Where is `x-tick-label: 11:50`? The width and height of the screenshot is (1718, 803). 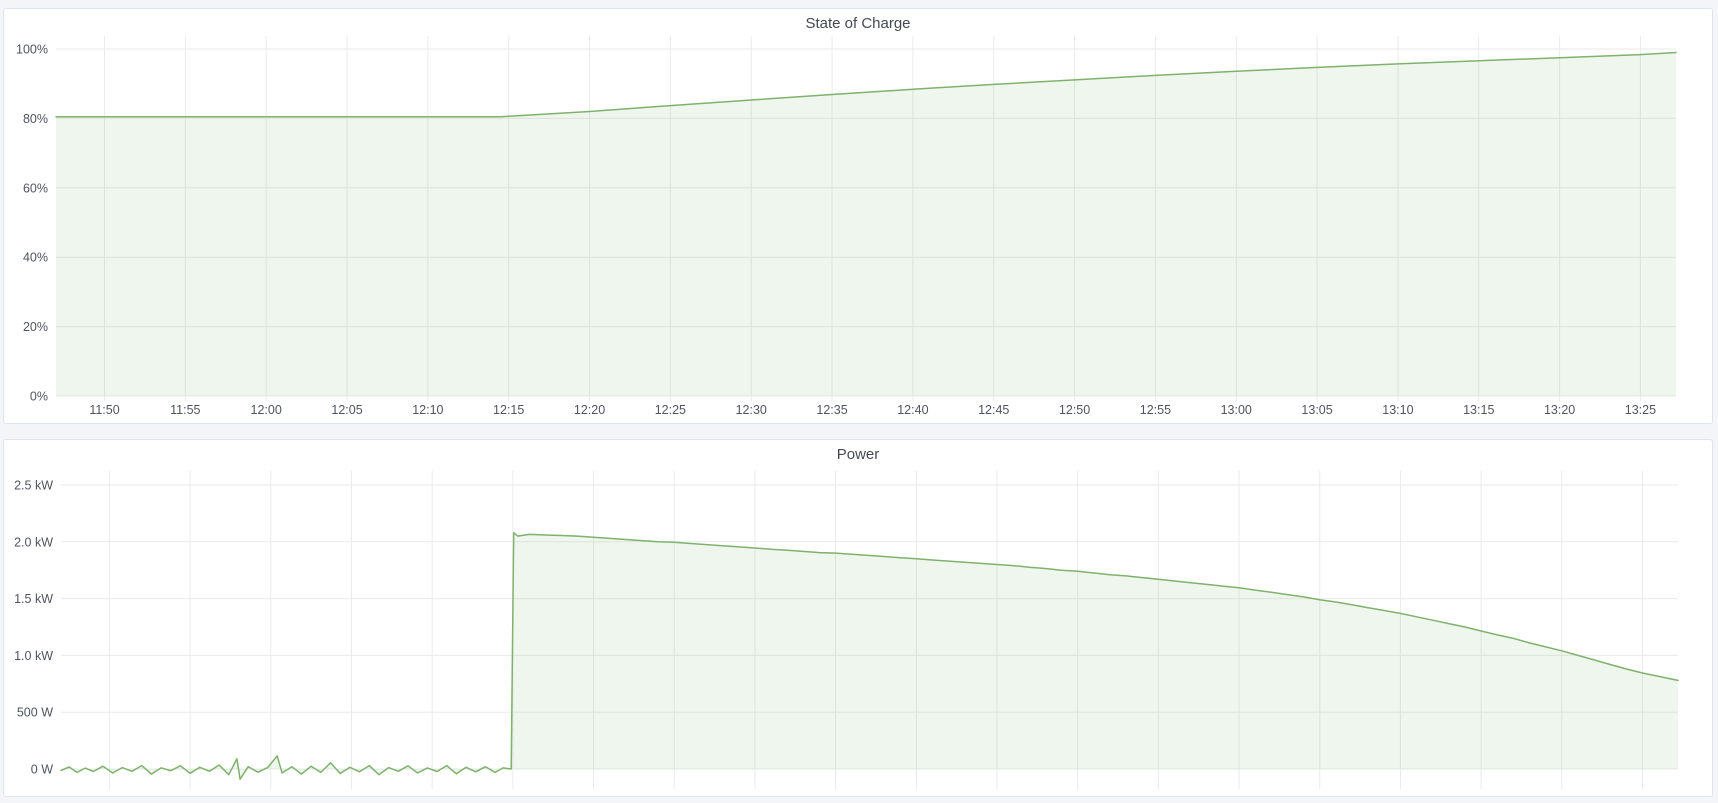 x-tick-label: 11:50 is located at coordinates (104, 410).